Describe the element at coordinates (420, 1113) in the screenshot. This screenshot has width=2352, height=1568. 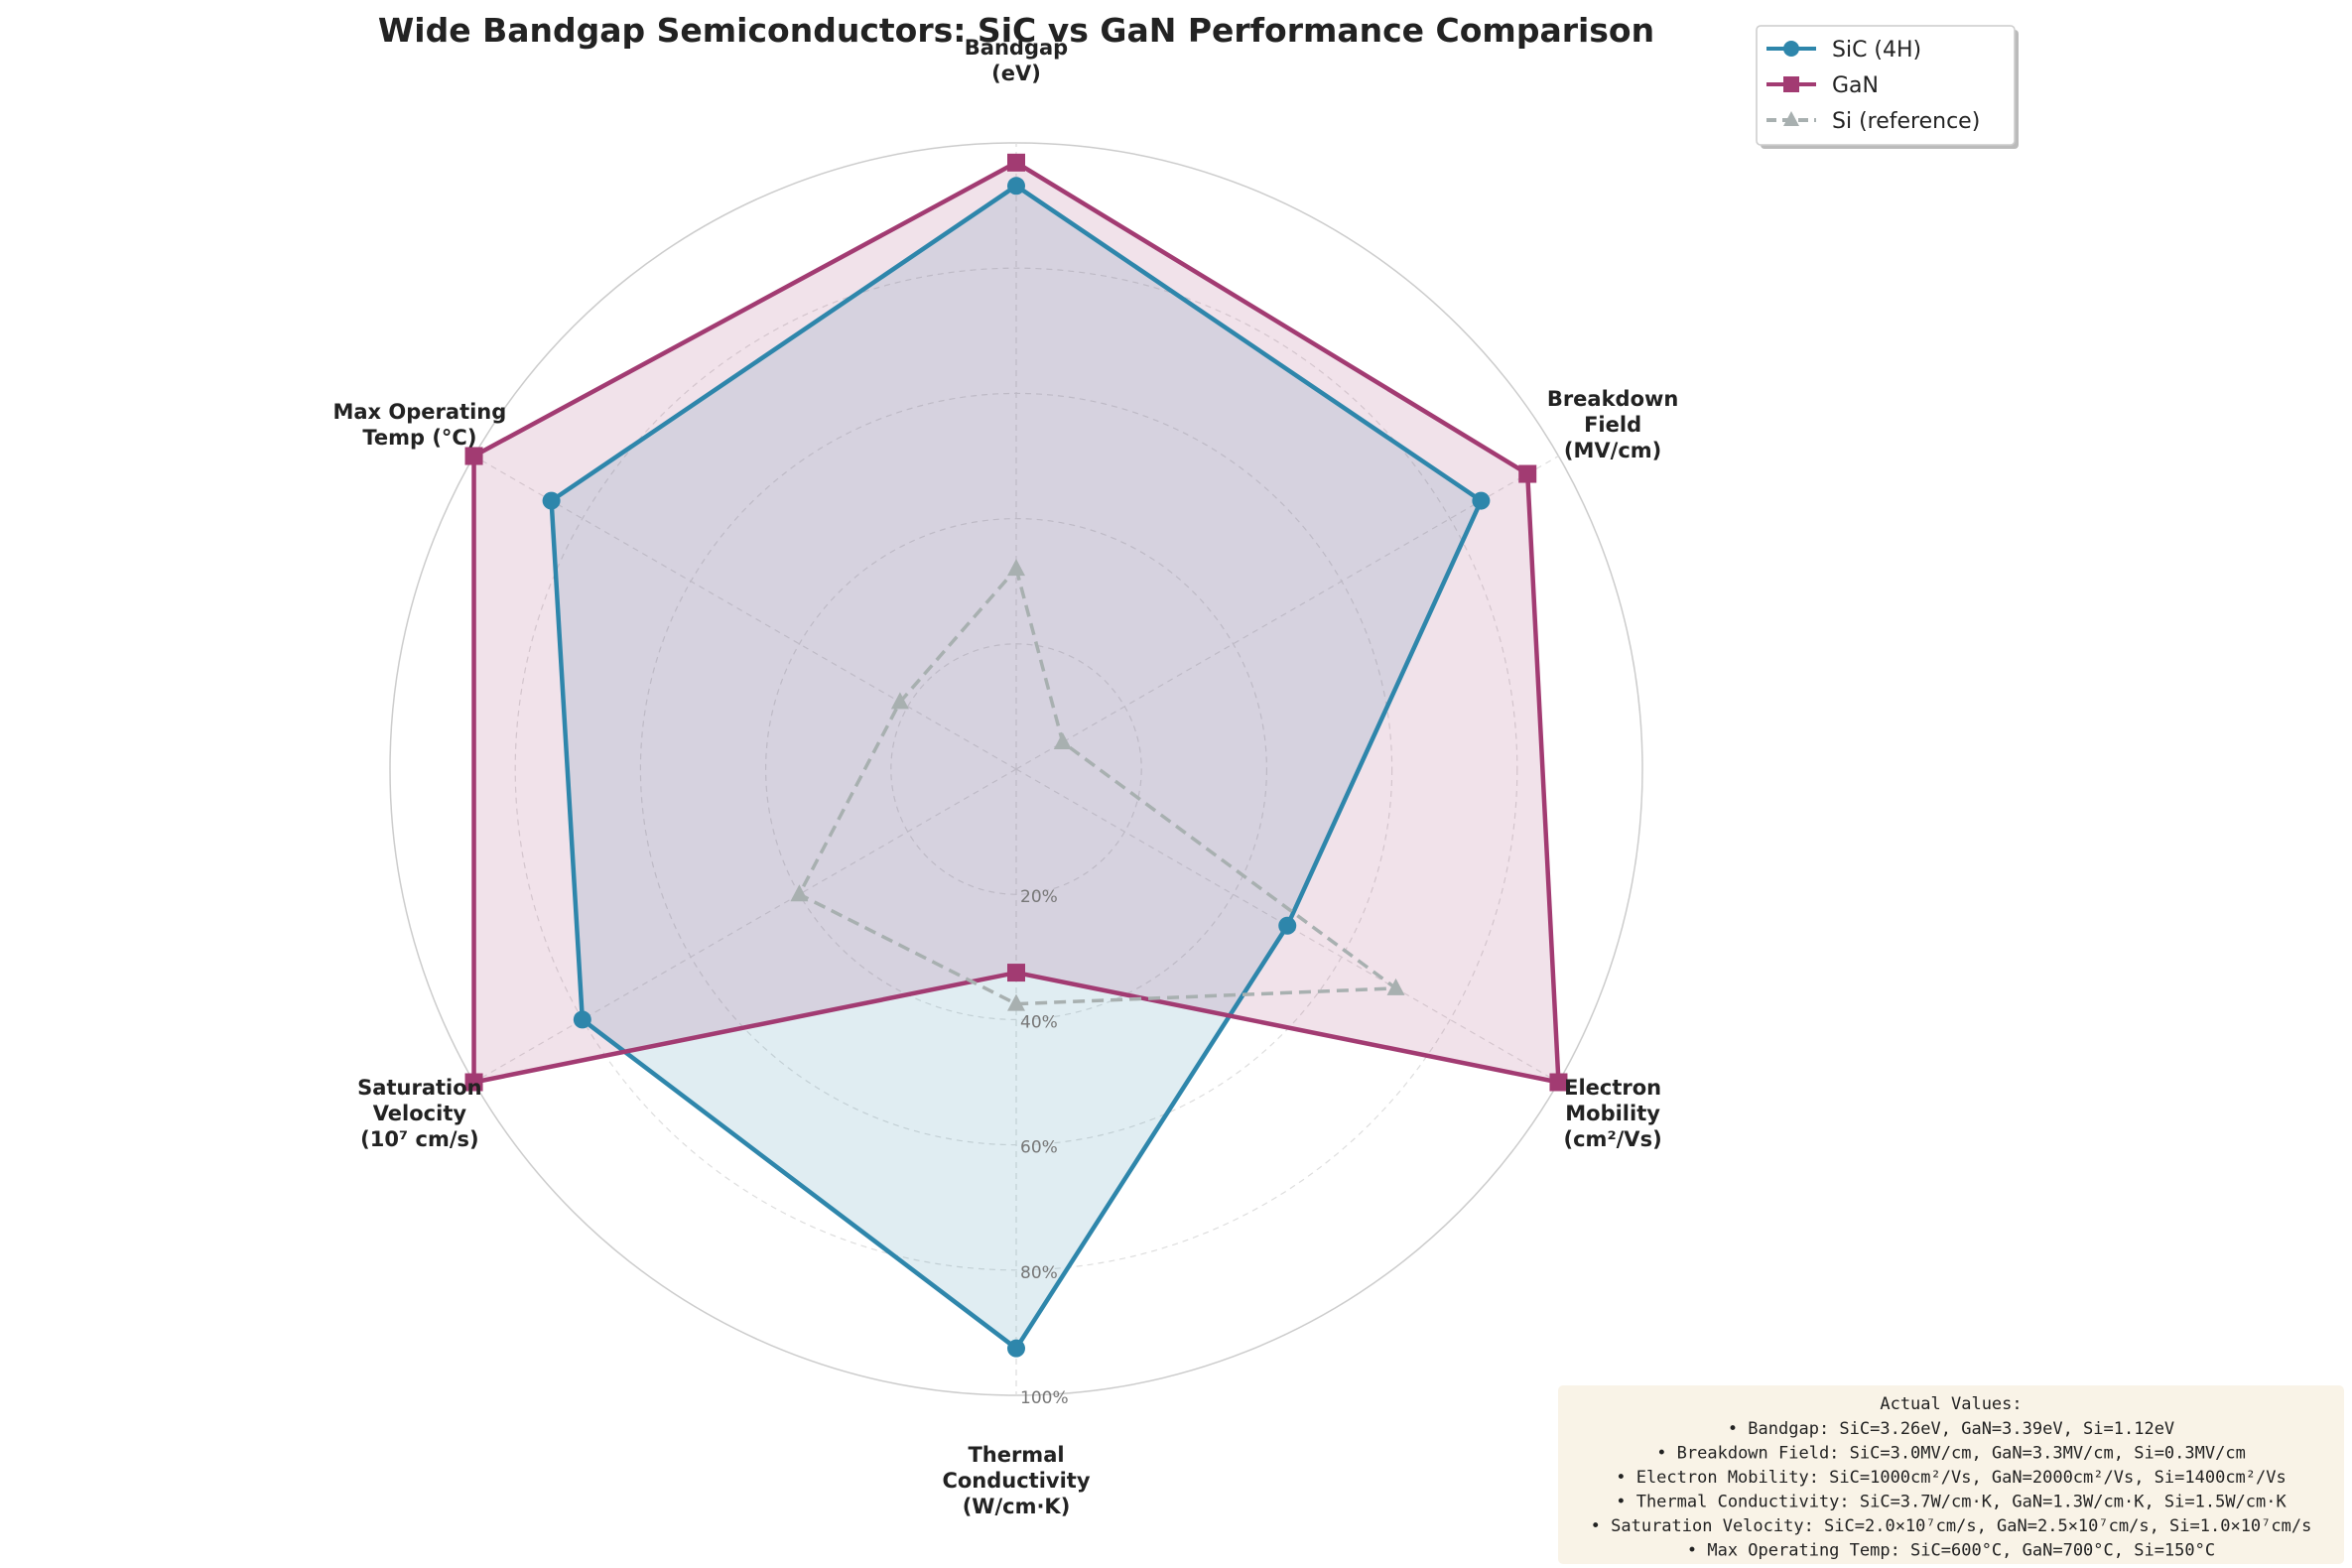
I see `axis-label: Velocity` at that location.